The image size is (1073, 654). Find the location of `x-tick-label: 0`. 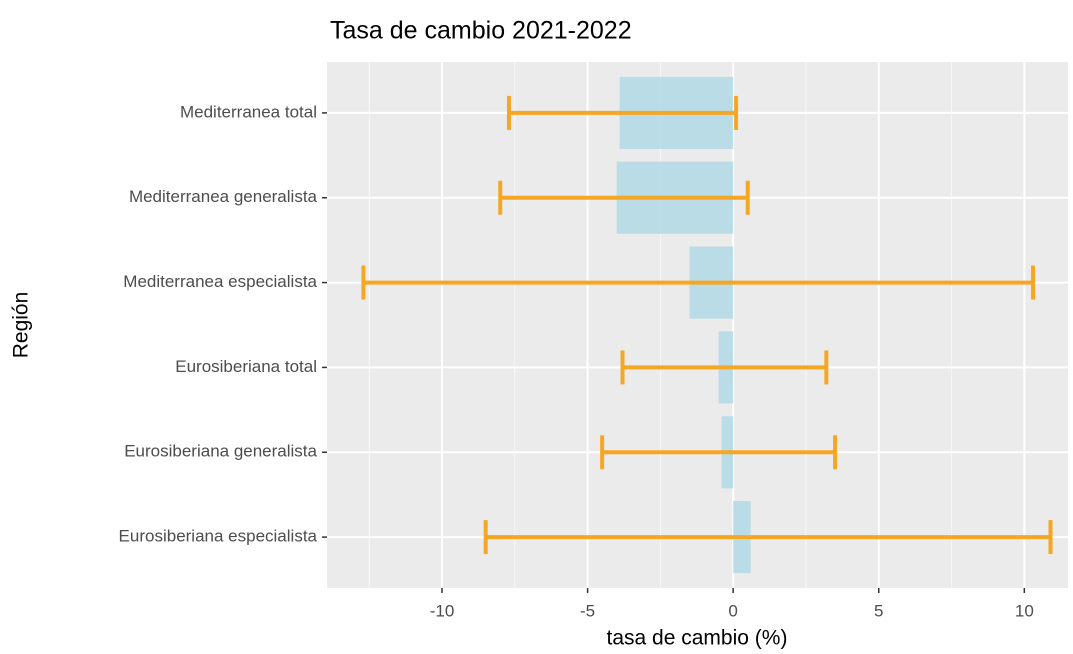

x-tick-label: 0 is located at coordinates (732, 610).